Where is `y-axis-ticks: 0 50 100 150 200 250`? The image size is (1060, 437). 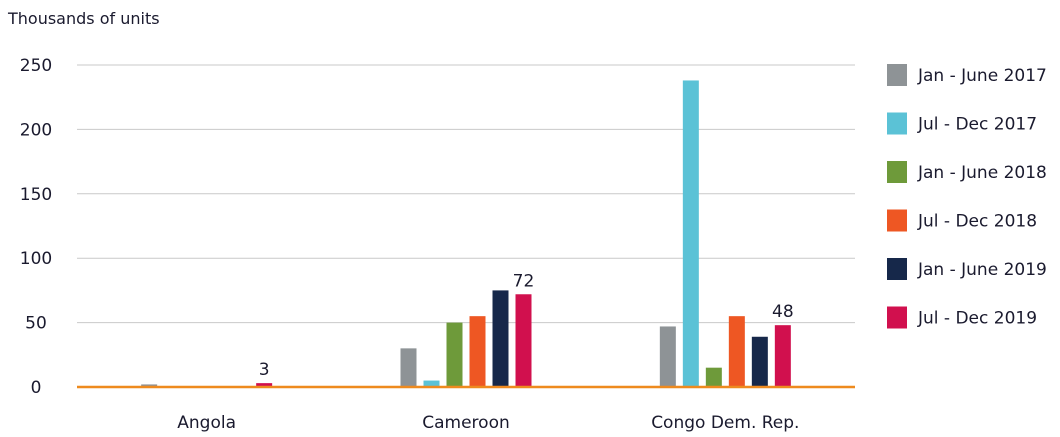
y-axis-ticks: 0 50 100 150 200 250 is located at coordinates (36, 227).